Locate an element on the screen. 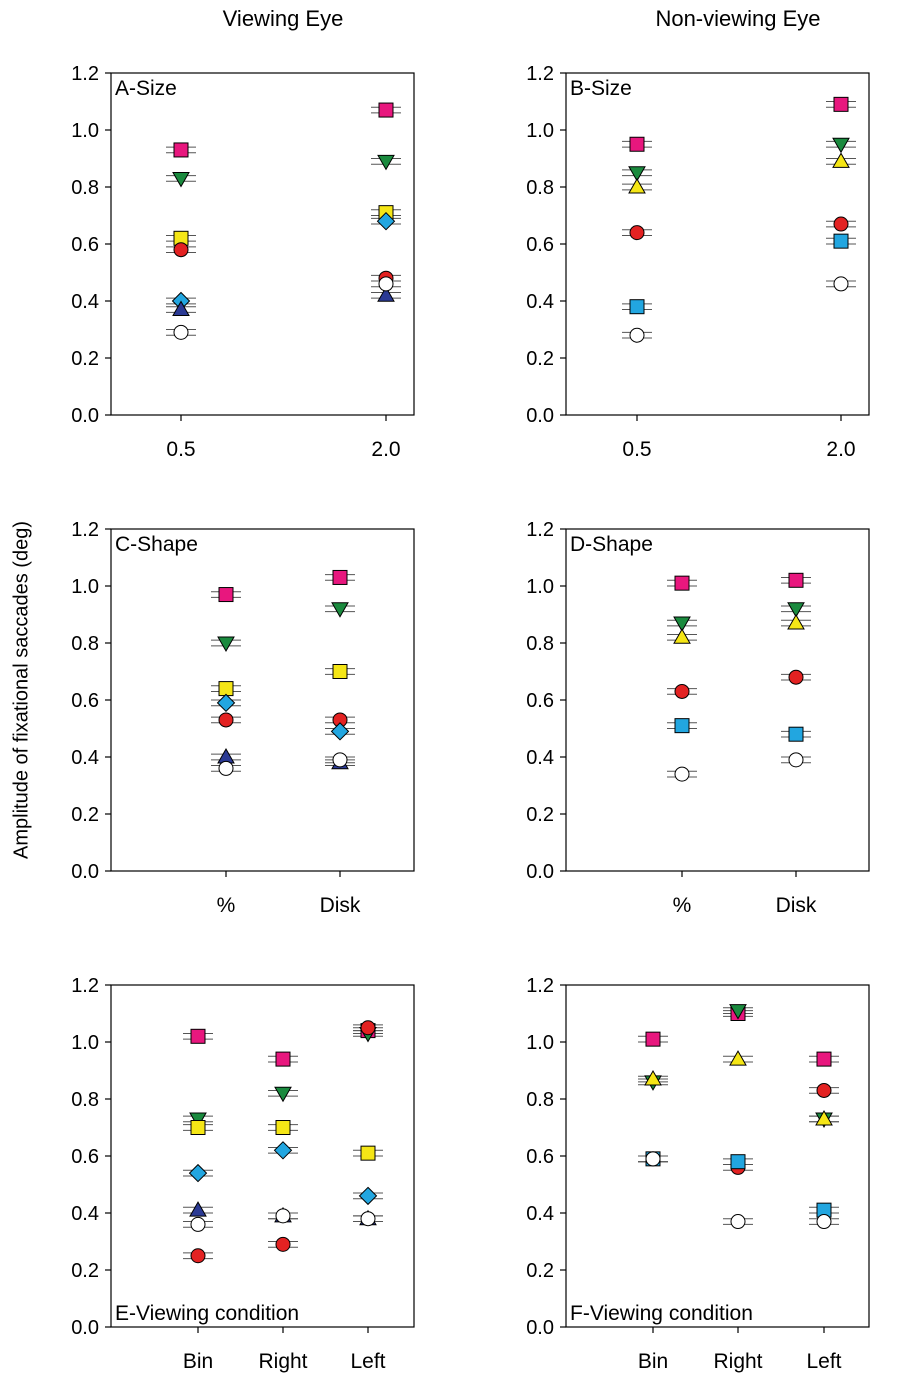  panel-label: E-Viewing condition is located at coordinates (207, 1313).